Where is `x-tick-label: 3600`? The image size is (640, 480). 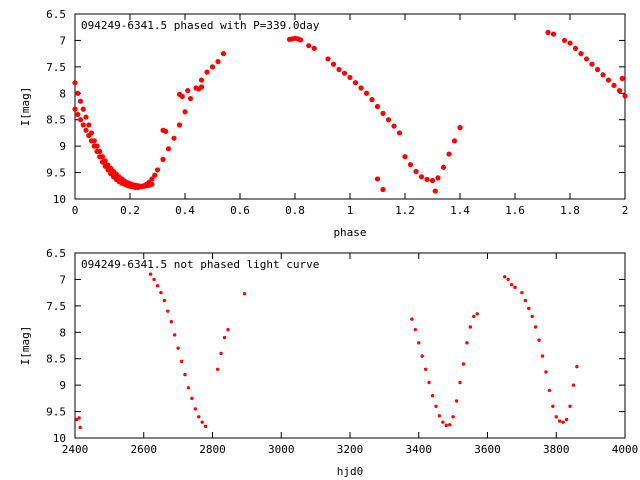
x-tick-label: 3600 is located at coordinates (487, 449).